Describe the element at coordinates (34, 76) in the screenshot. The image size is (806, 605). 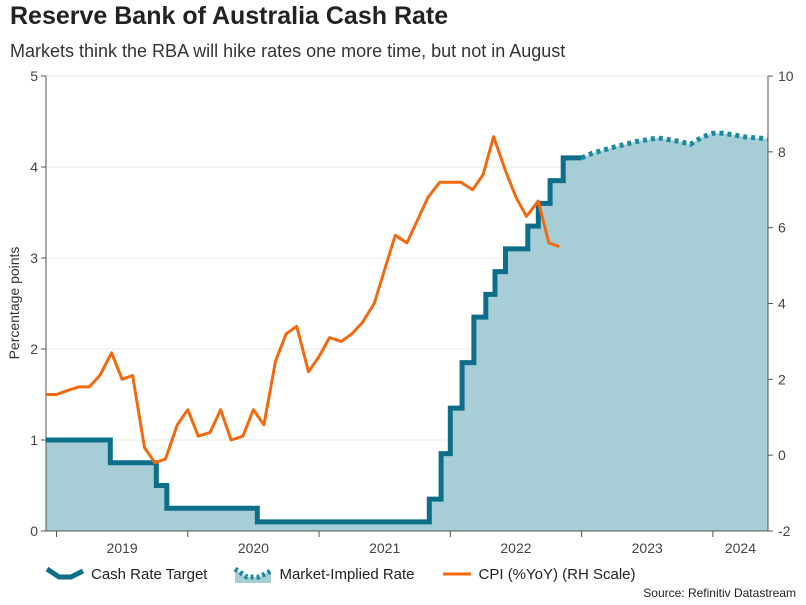
I see `y-tick-label: 5` at that location.